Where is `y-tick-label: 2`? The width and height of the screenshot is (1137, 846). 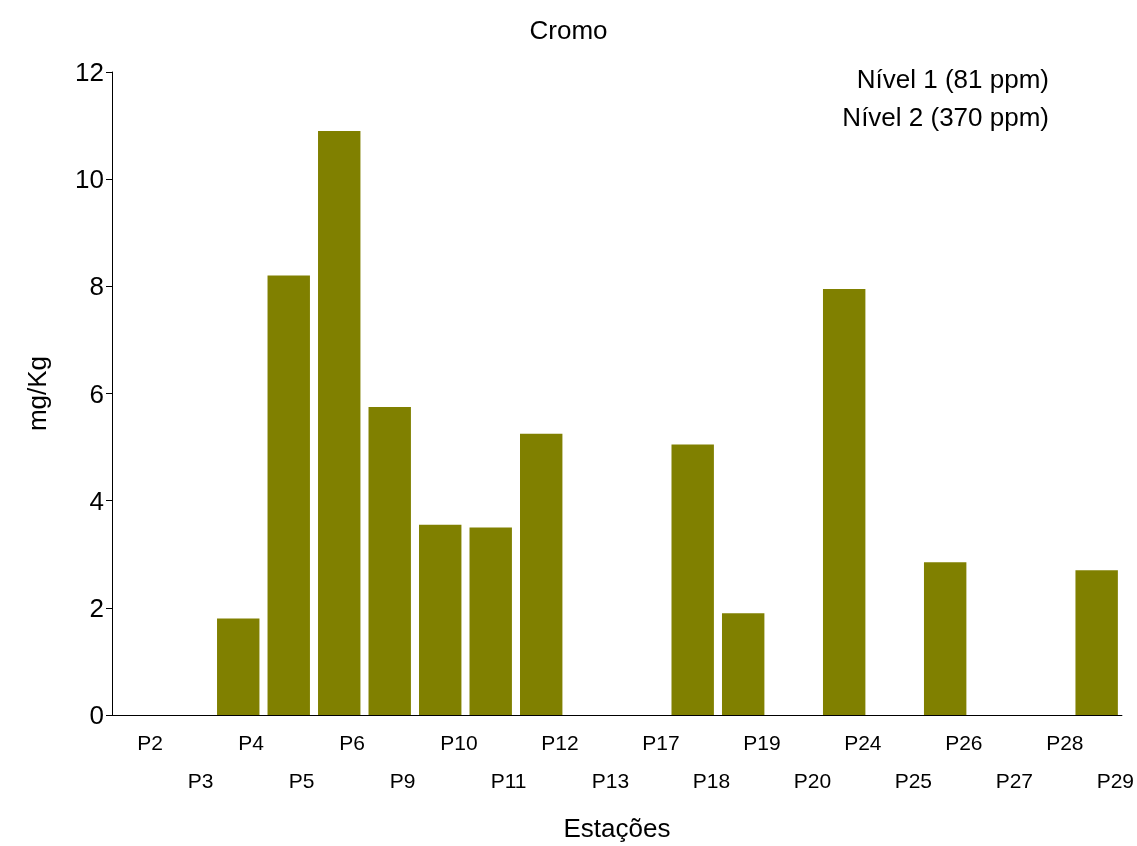 y-tick-label: 2 is located at coordinates (96, 607).